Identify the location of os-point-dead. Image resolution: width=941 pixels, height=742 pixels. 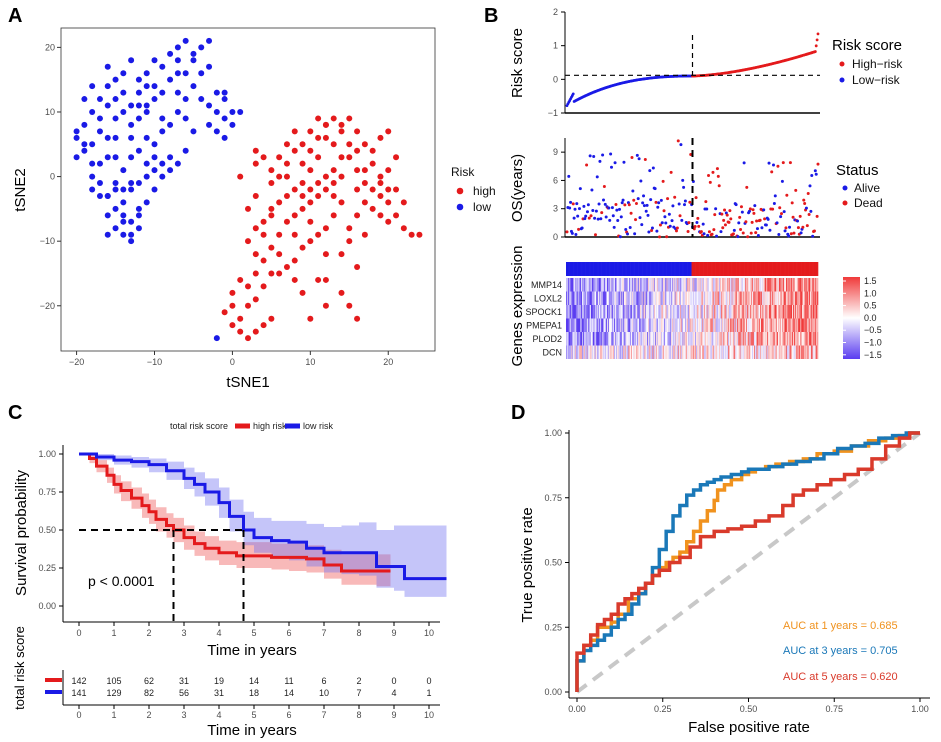
(680, 216).